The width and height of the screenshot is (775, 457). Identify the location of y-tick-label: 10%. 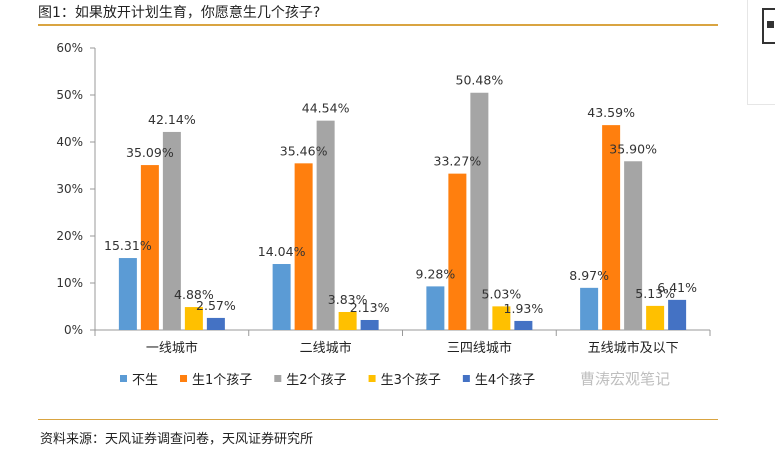
(69, 283).